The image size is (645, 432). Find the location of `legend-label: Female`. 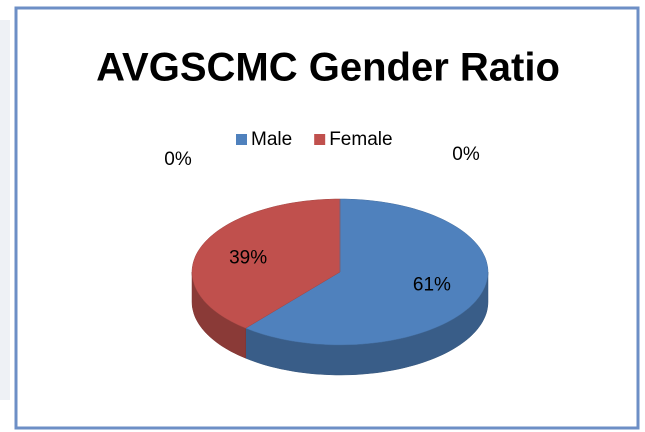

legend-label: Female is located at coordinates (360, 139).